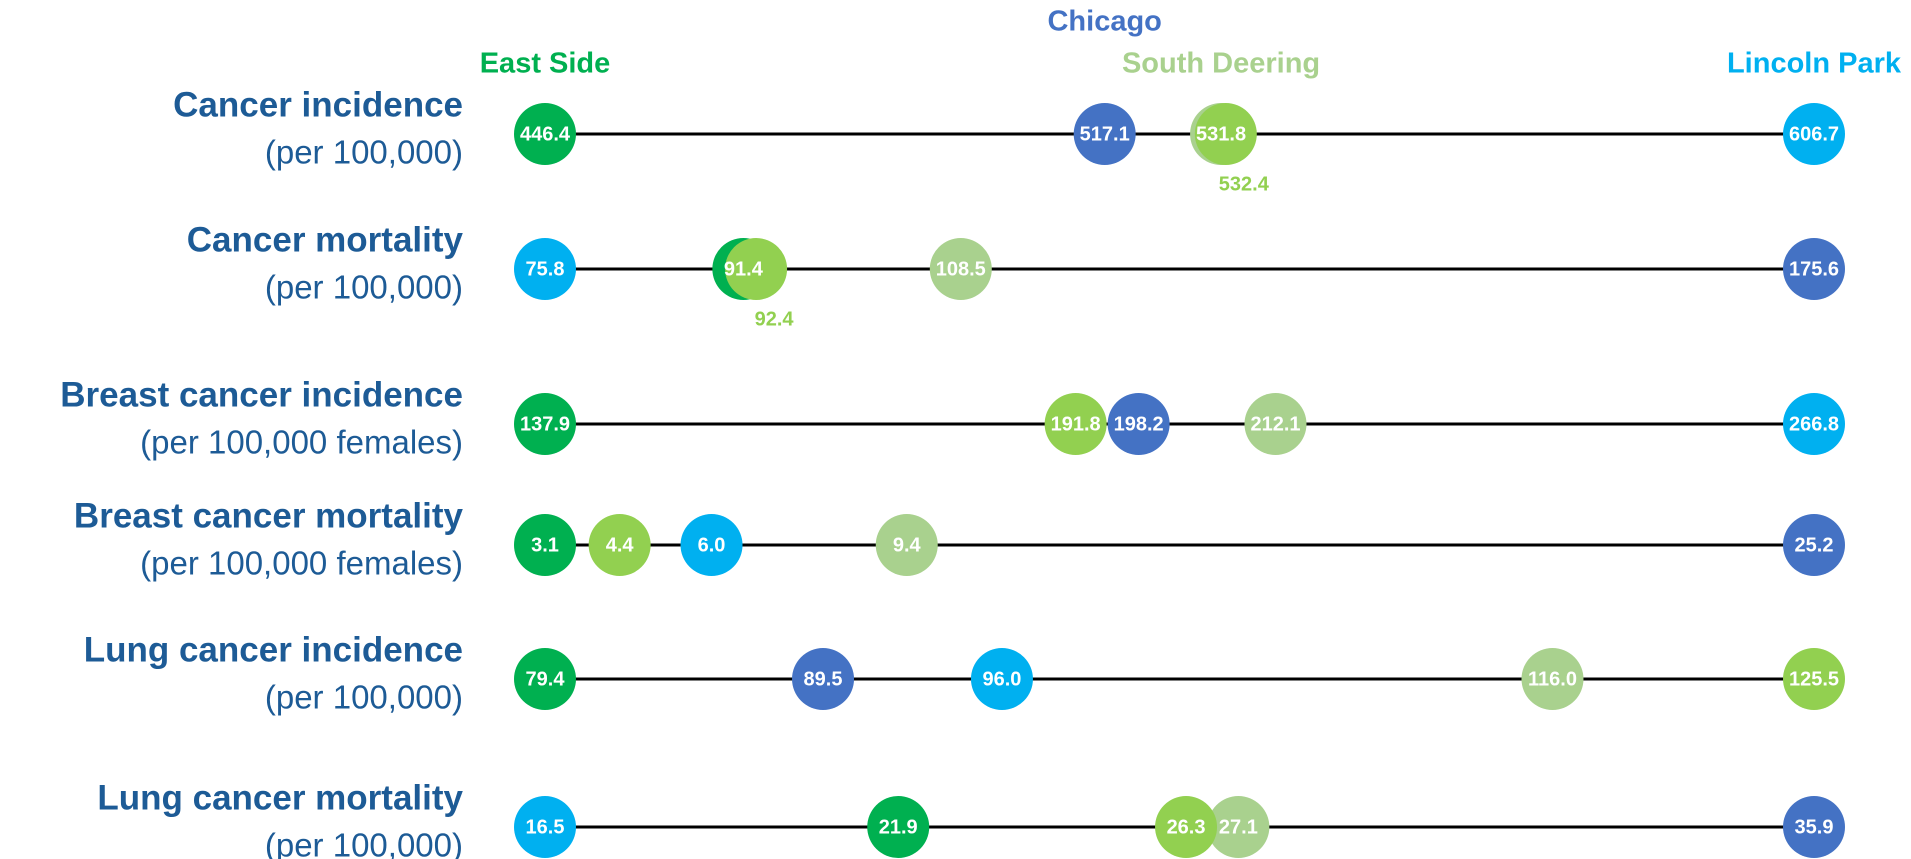 The height and width of the screenshot is (859, 1911). I want to click on value-label: 89.5, so click(823, 679).